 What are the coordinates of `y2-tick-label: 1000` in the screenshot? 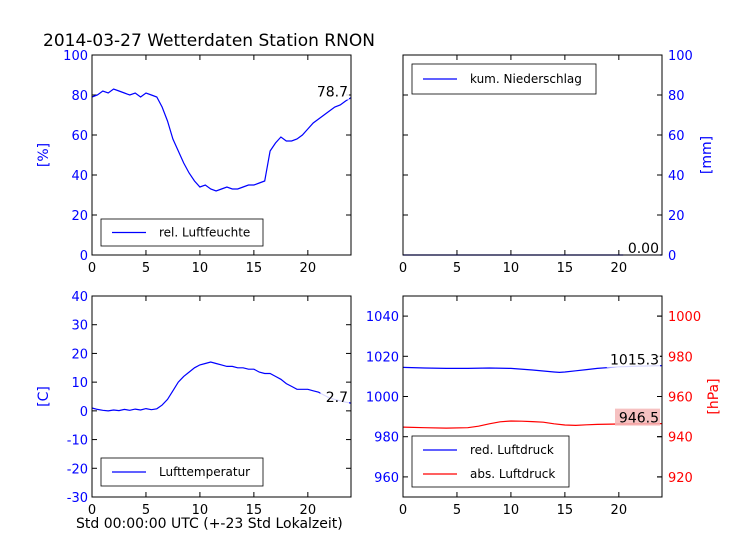 It's located at (684, 317).